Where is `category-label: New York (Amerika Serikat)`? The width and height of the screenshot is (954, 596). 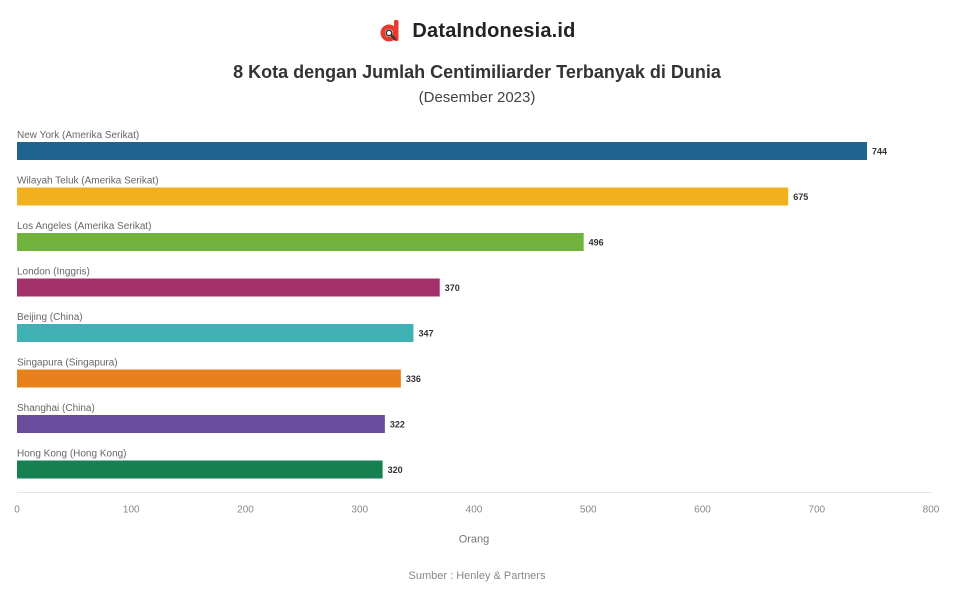 category-label: New York (Amerika Serikat) is located at coordinates (78, 135).